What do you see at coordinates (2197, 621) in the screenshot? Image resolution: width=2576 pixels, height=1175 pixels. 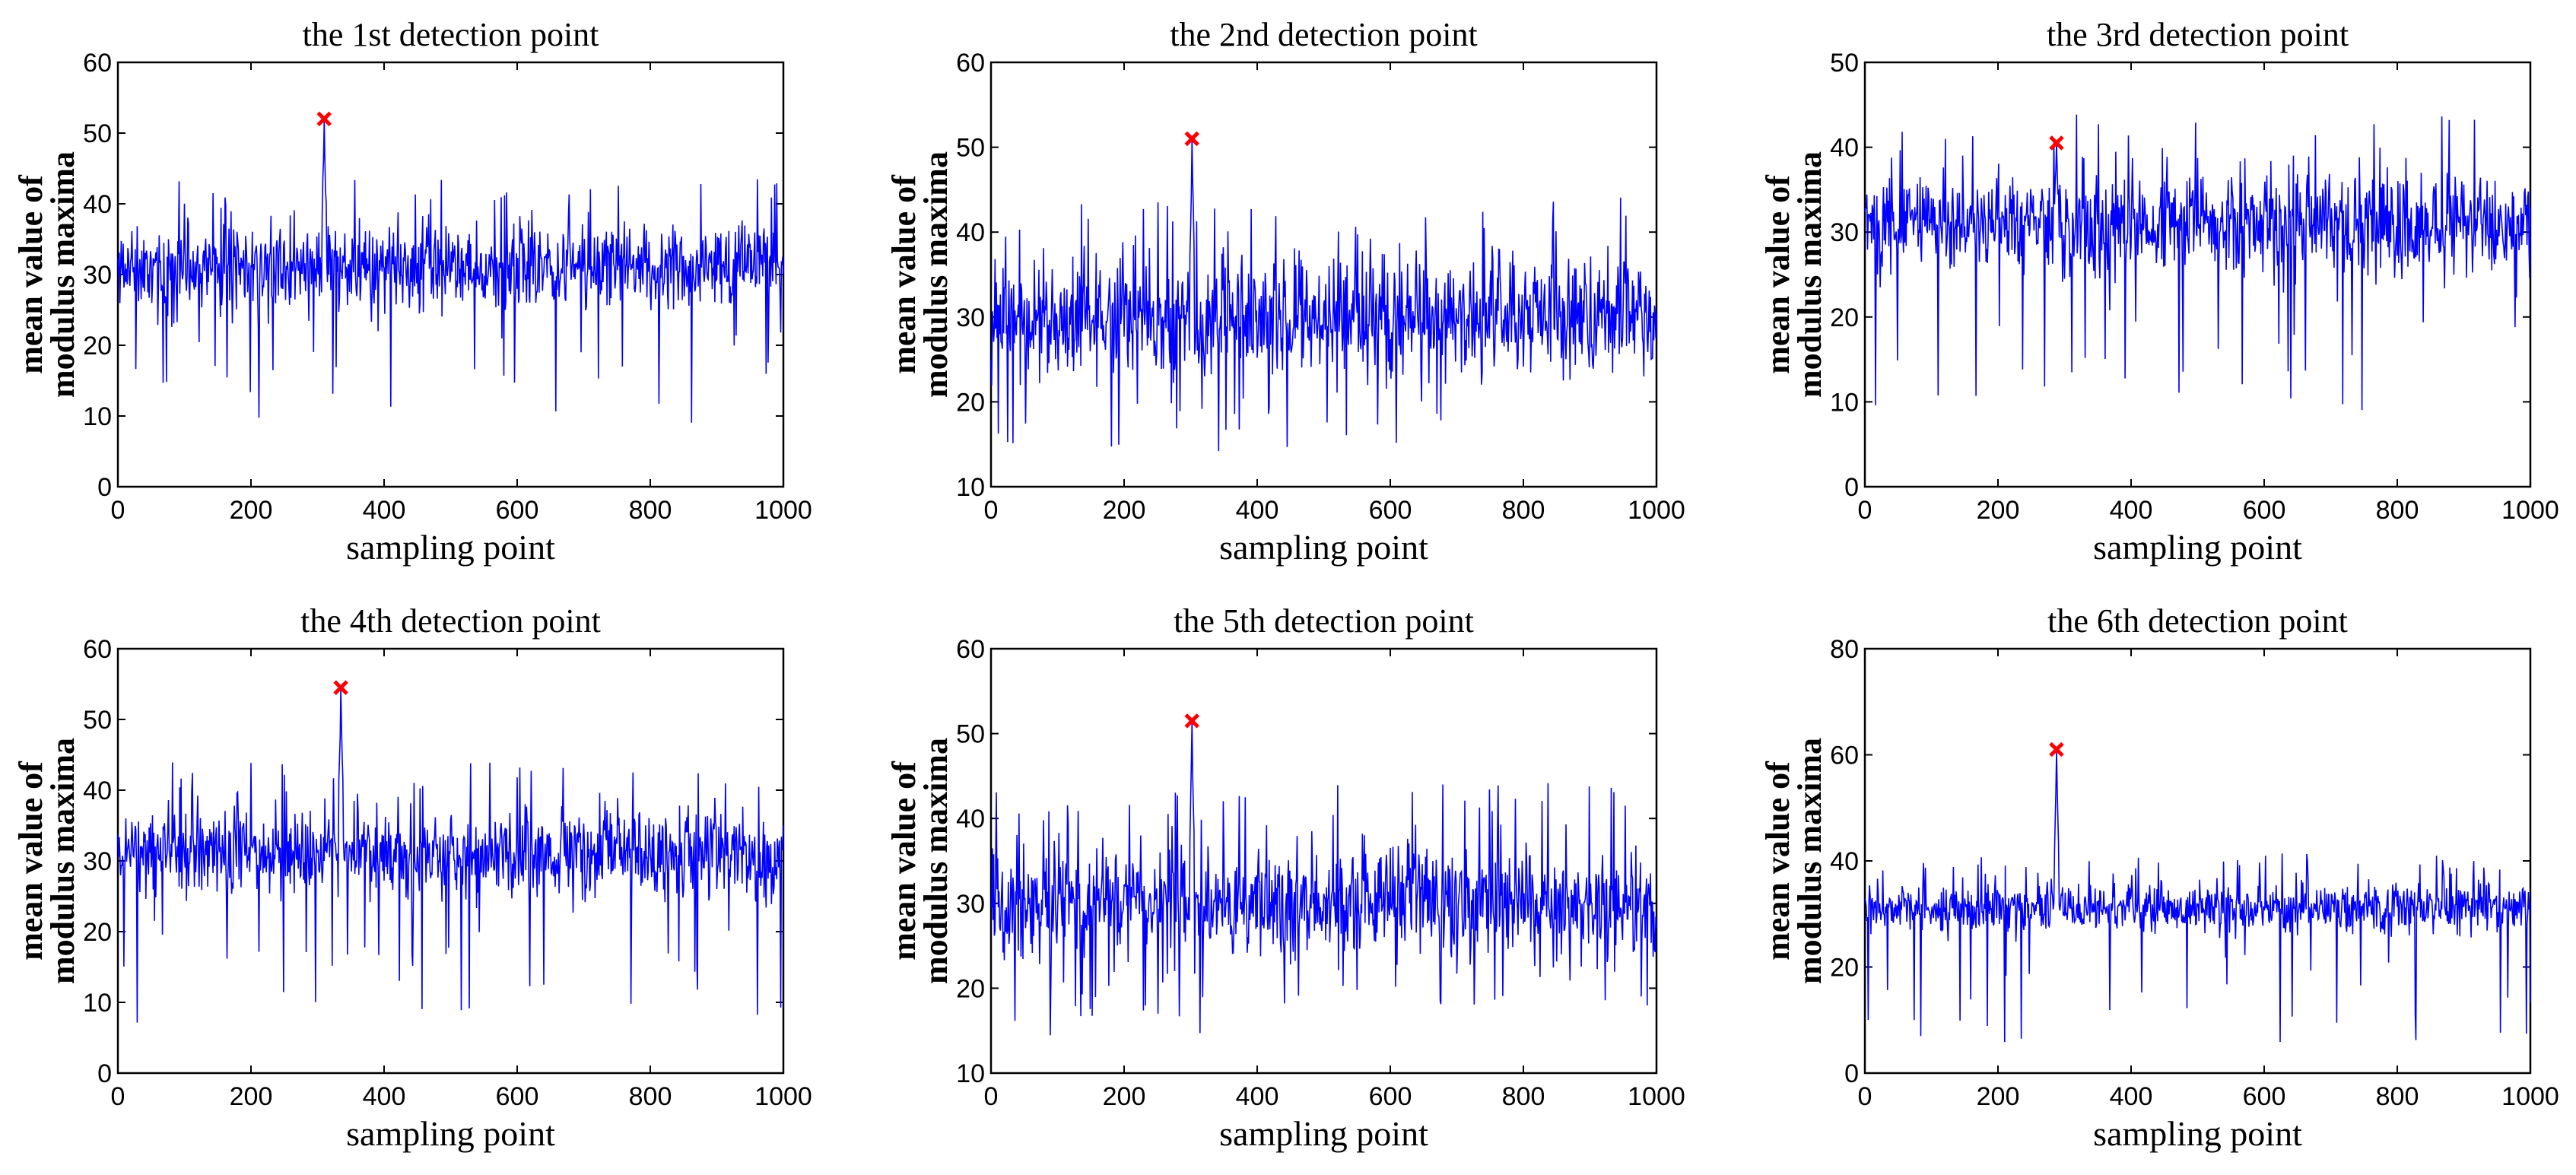 I see `chart-title: the 6th detection point` at bounding box center [2197, 621].